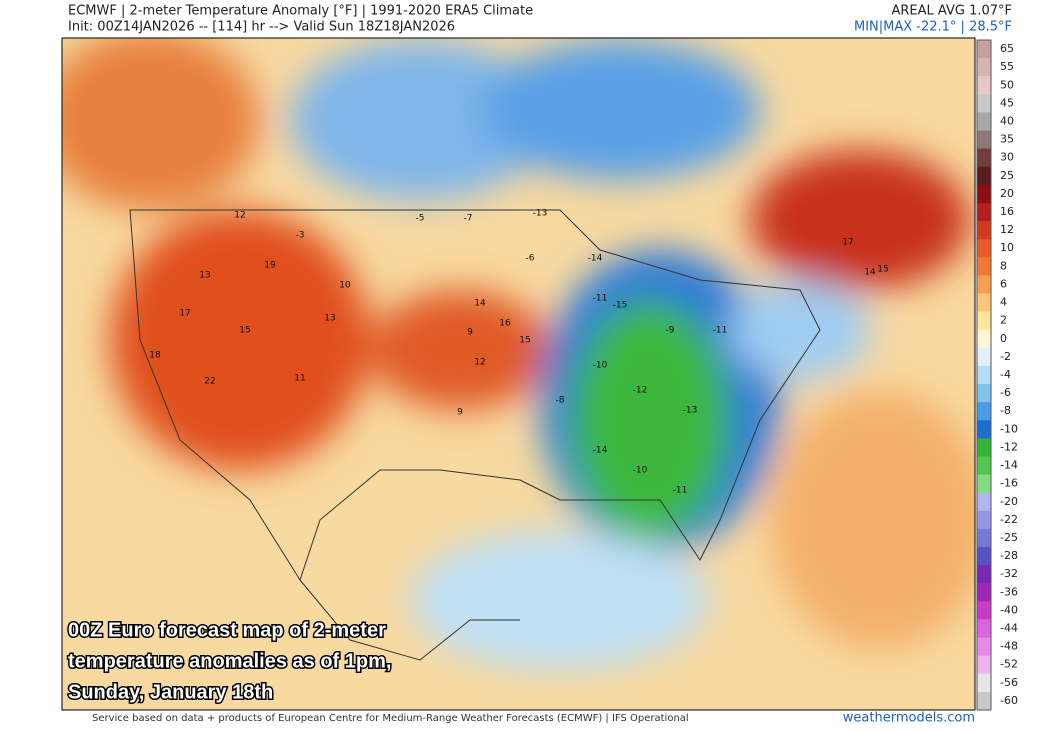 Image resolution: width=1041 pixels, height=731 pixels. I want to click on anomaly-label: -6, so click(530, 259).